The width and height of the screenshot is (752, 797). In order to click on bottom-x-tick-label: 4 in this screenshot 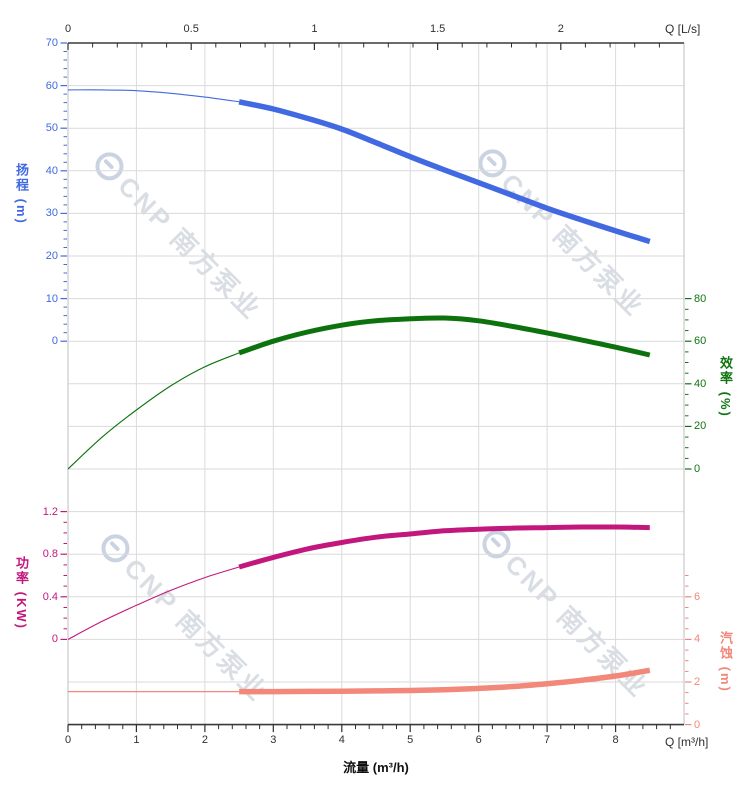, I will do `click(341, 740)`.